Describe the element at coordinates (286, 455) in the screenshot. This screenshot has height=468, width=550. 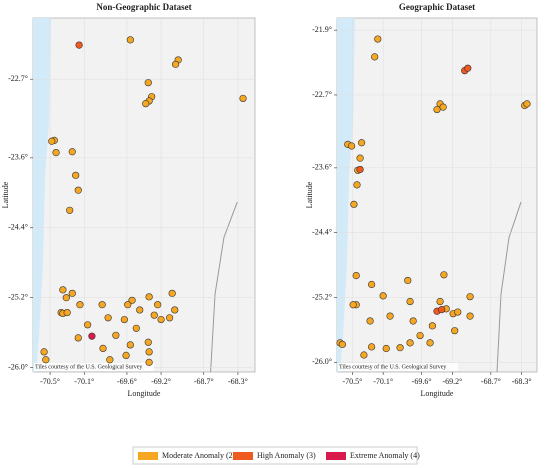
I see `legend-label: High Anomaly (3)` at that location.